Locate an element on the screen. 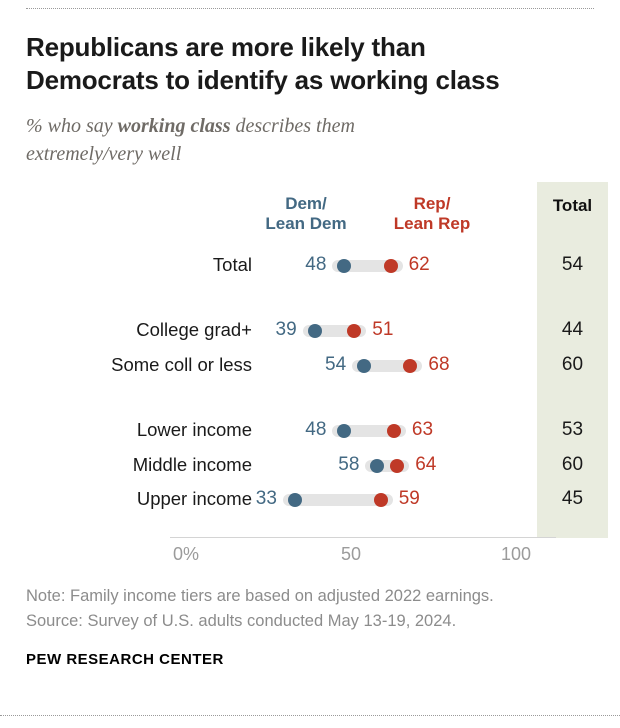 This screenshot has width=620, height=728. rep-value-label: 62 is located at coordinates (419, 264).